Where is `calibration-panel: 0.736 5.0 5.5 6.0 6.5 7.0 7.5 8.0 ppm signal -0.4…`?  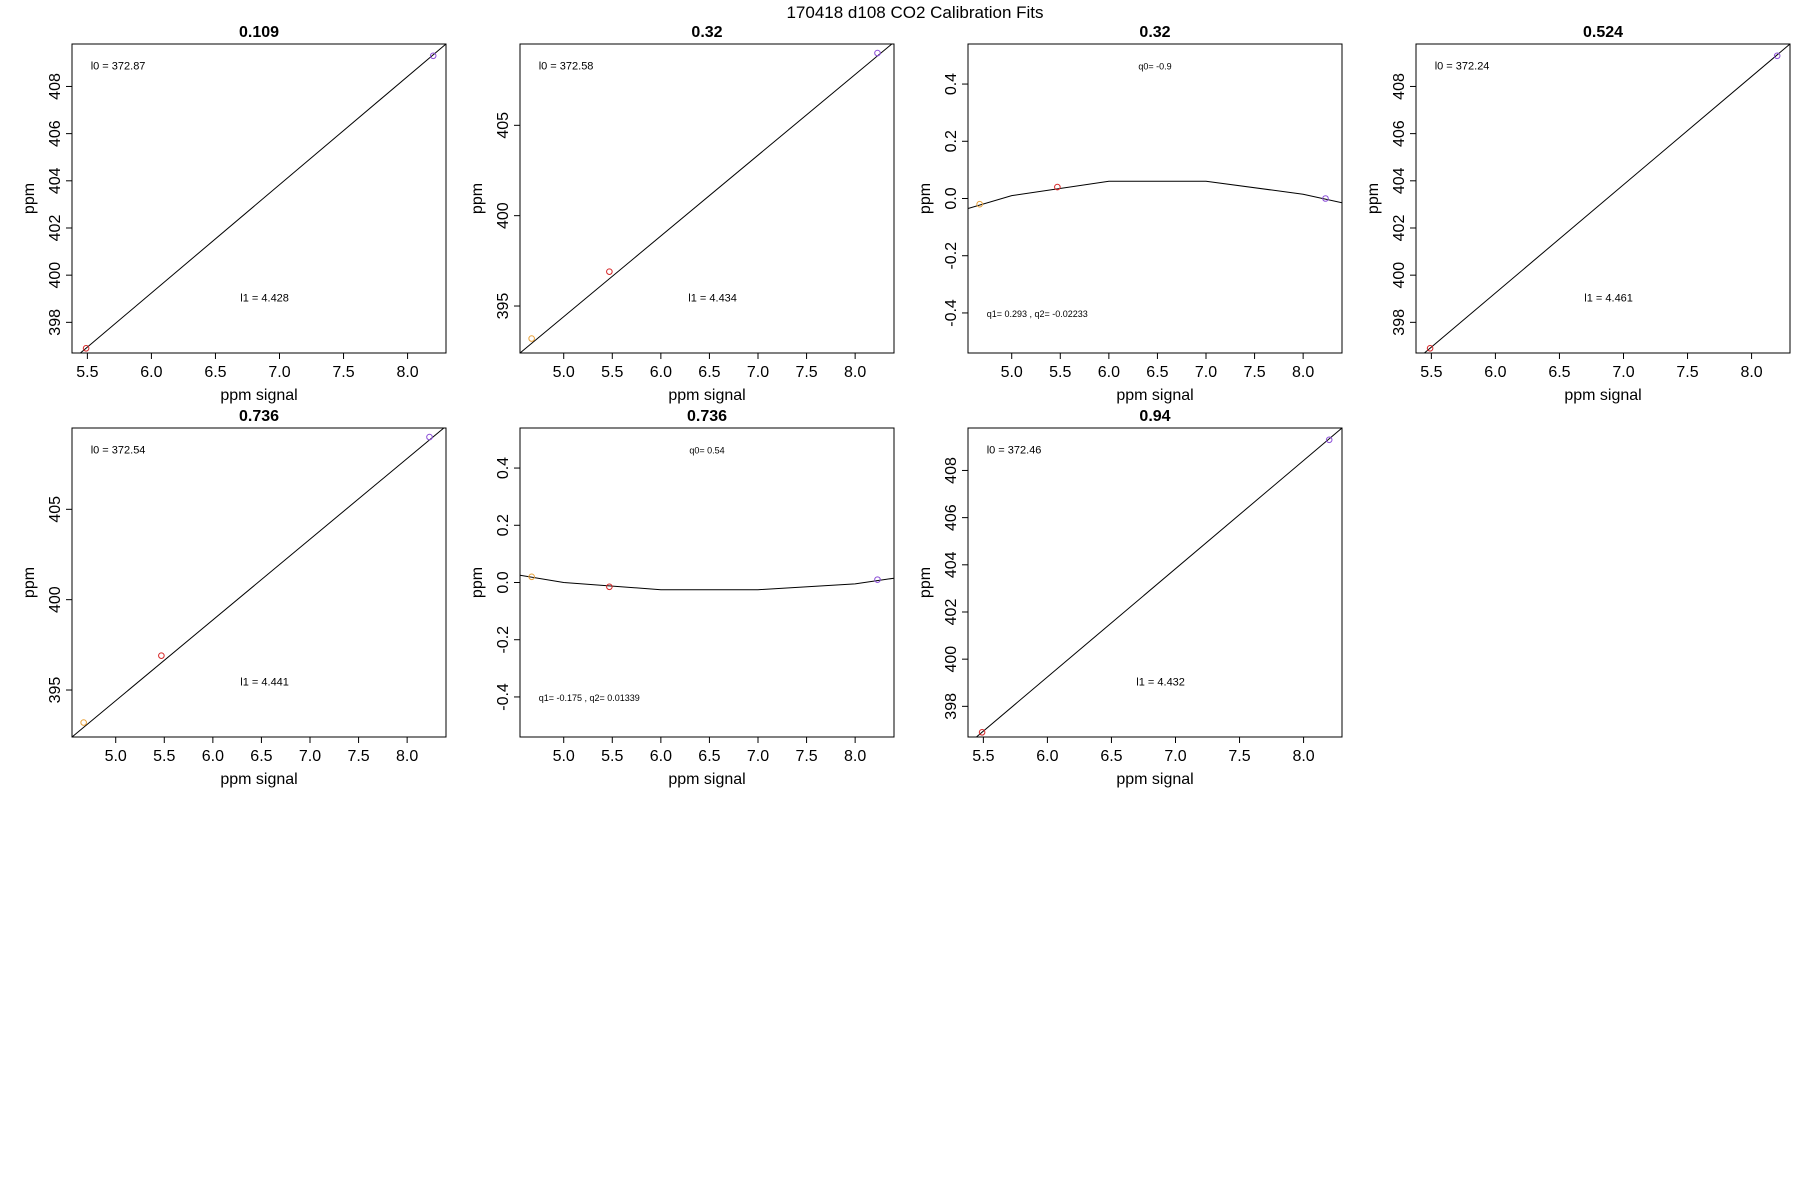 calibration-panel: 0.736 5.0 5.5 6.0 6.5 7.0 7.5 8.0 ppm signal -0.4… is located at coordinates (682, 598).